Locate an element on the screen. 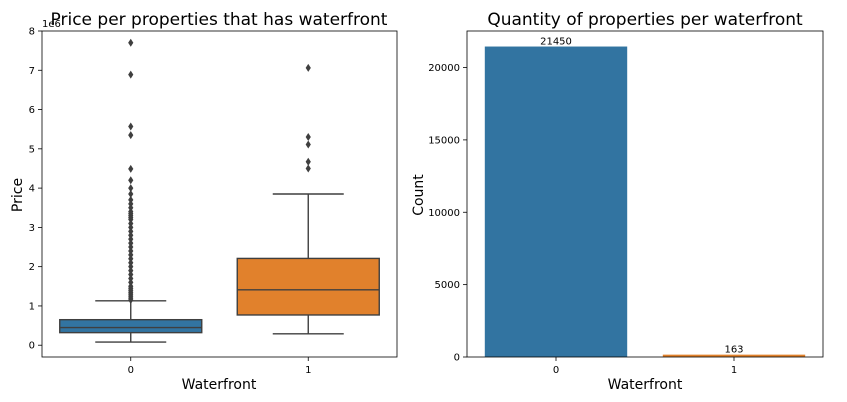 Image resolution: width=847 pixels, height=402 pixels. bar-y-tick-label: 15000 is located at coordinates (444, 140).